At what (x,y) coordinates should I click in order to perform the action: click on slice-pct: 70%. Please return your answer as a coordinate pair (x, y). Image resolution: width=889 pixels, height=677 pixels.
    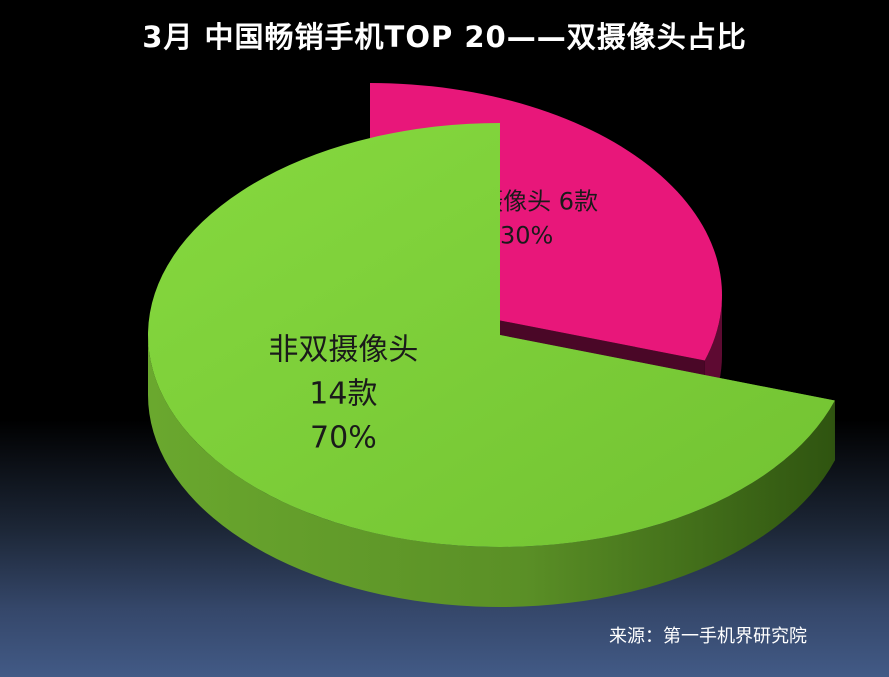
    Looking at the image, I should click on (343, 438).